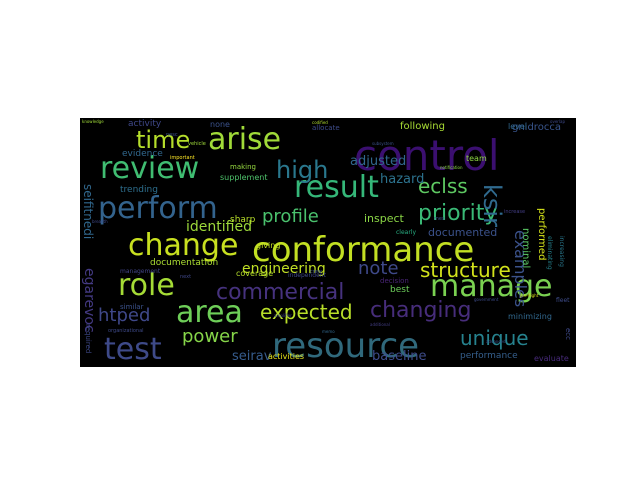 The width and height of the screenshot is (640, 480). I want to click on cloud-word: hazard, so click(402, 179).